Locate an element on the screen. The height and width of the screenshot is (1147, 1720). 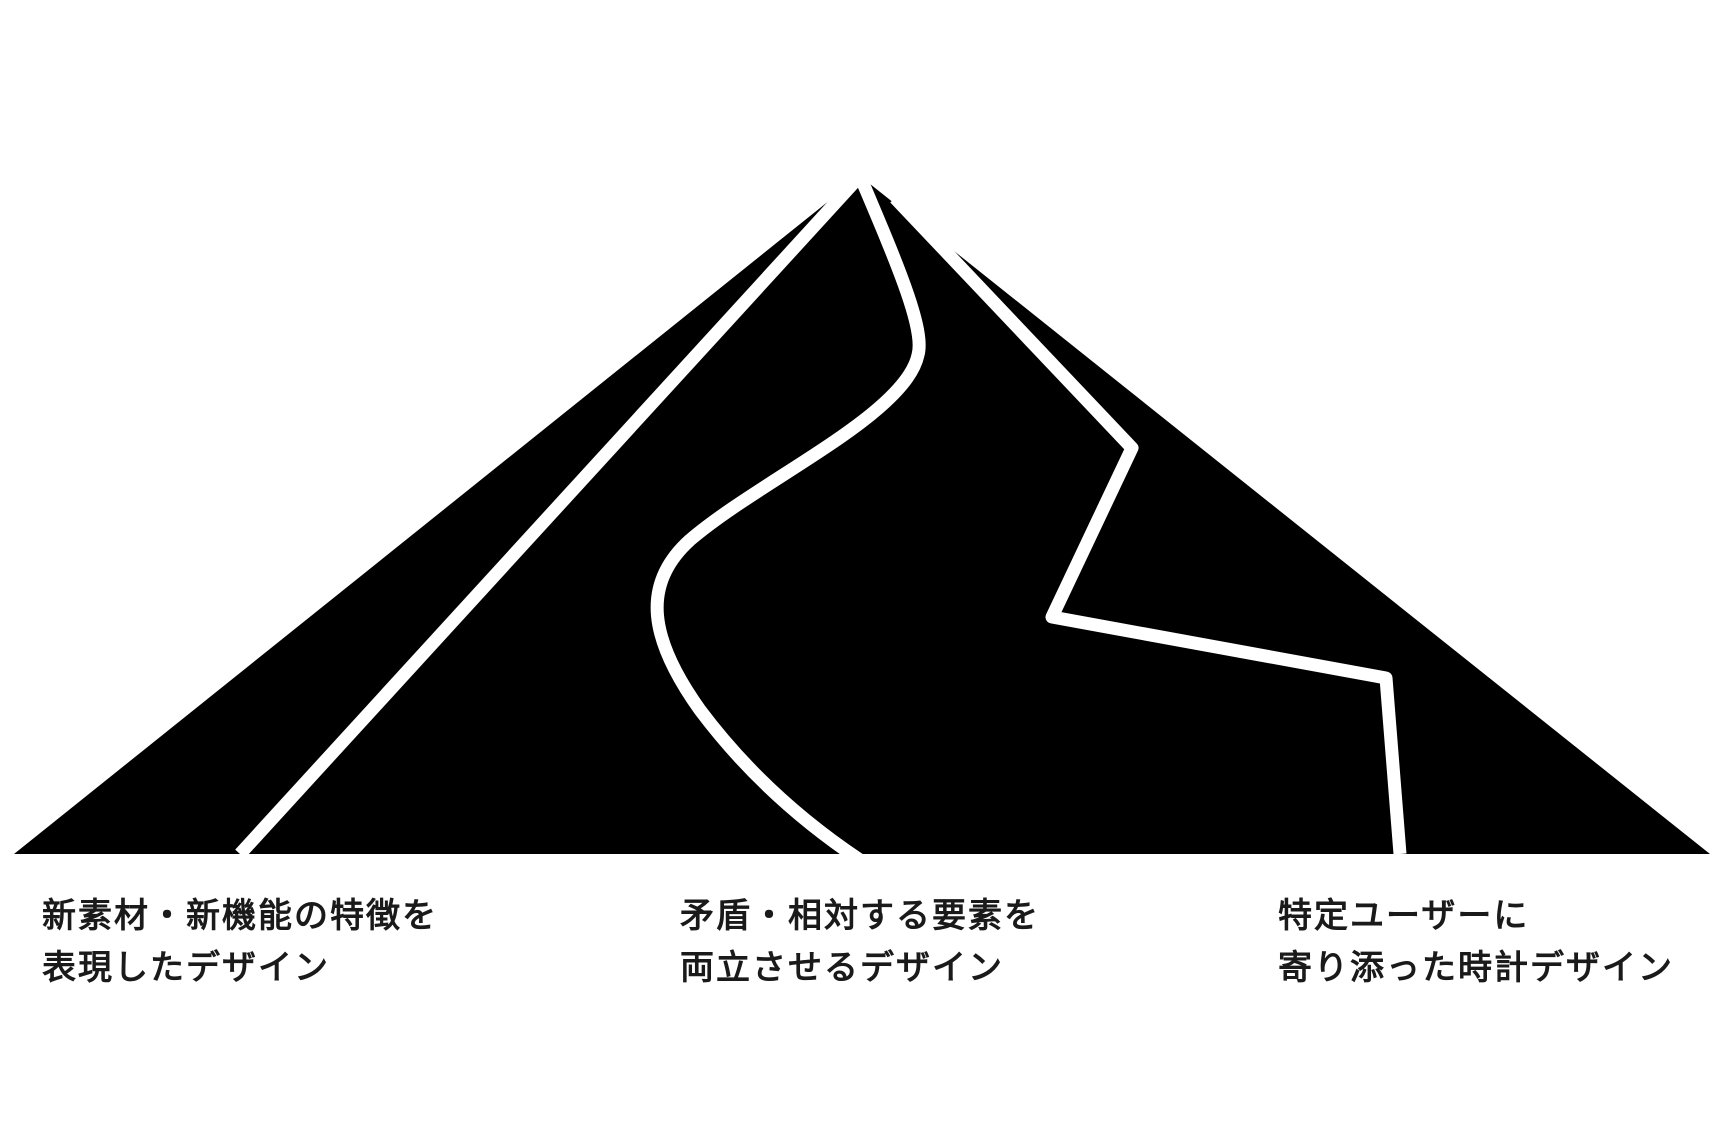
caption-center-line1: 矛盾・相対する要素を is located at coordinates (860, 916).